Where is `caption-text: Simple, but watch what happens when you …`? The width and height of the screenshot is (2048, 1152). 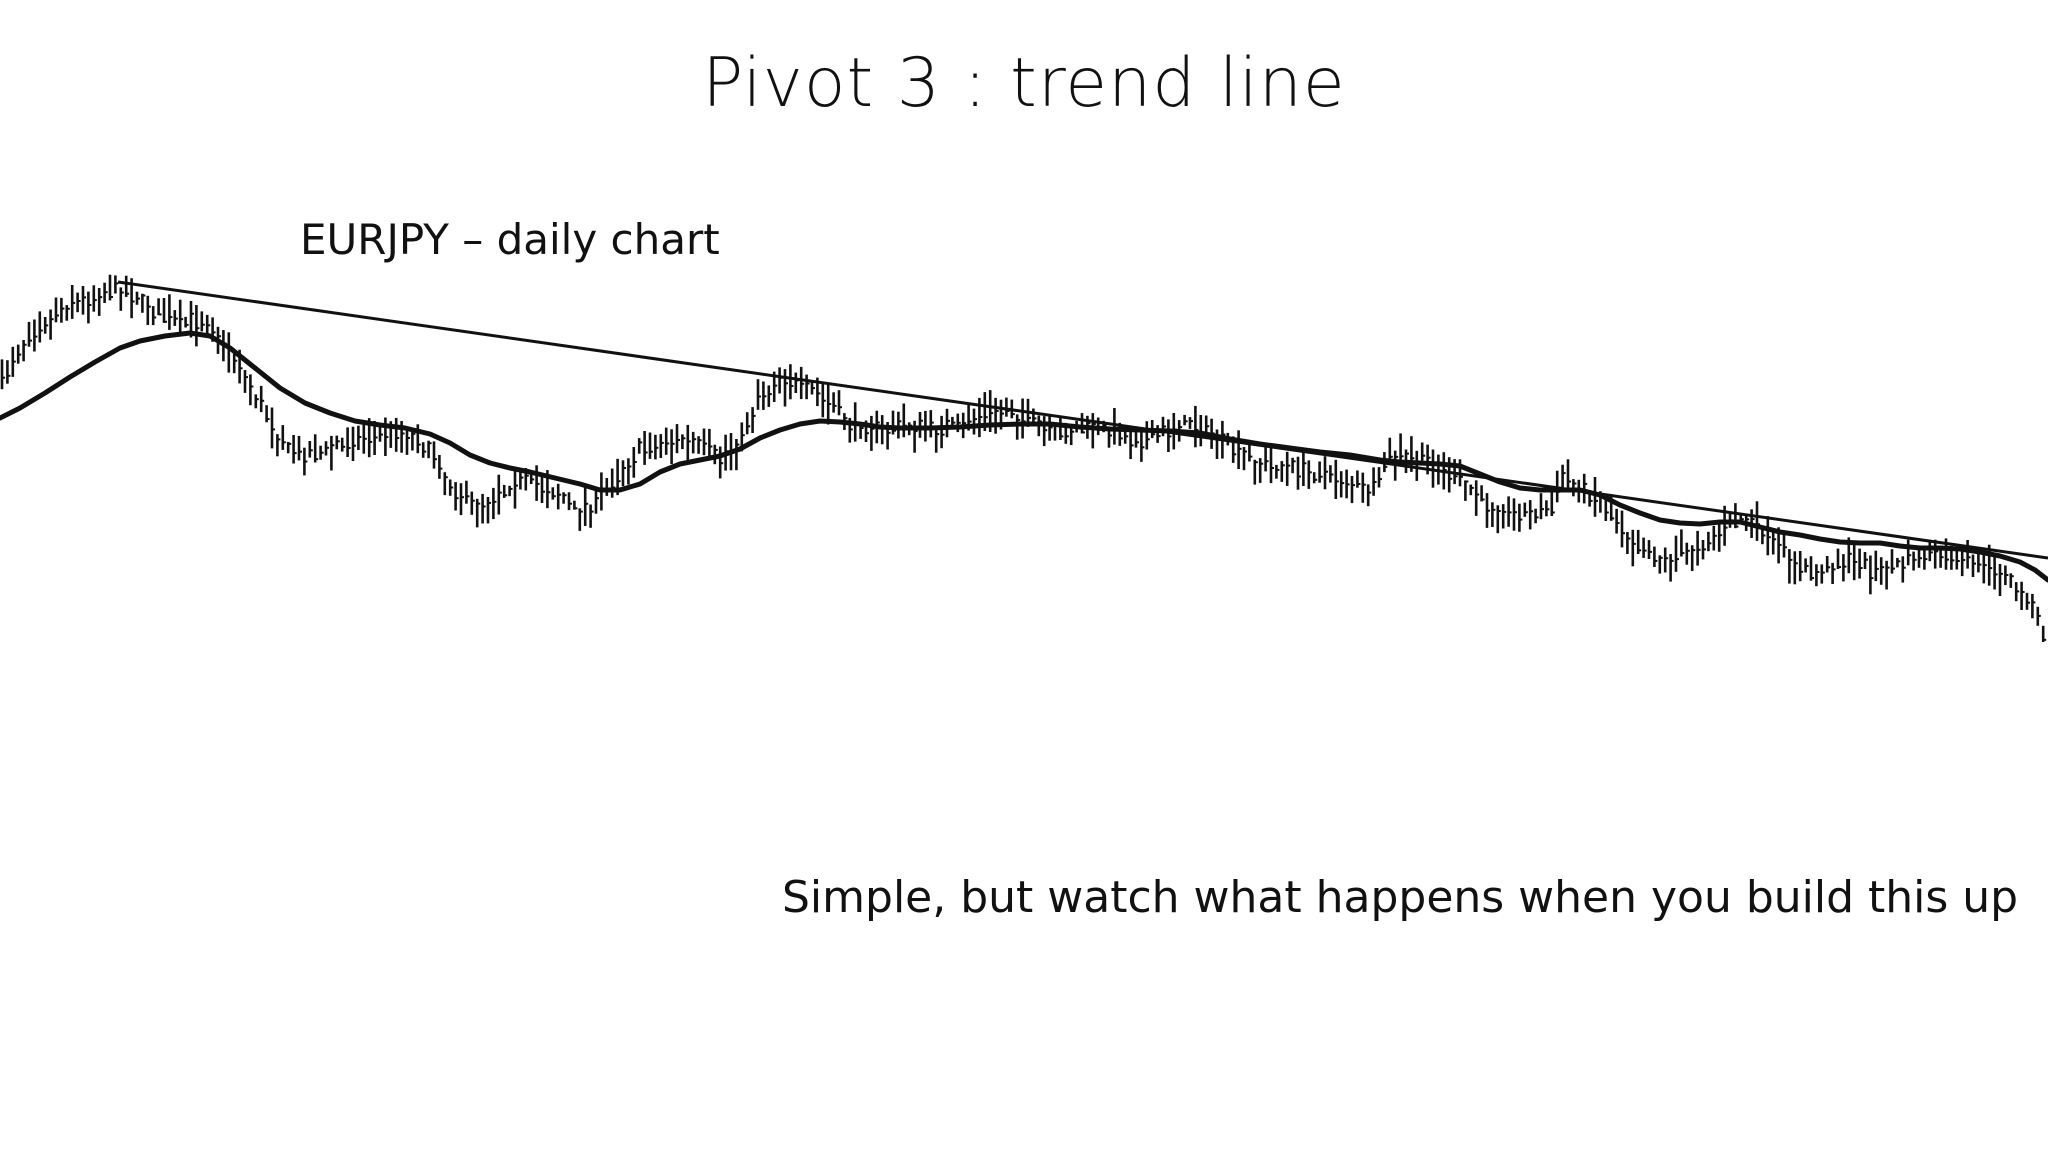 caption-text: Simple, but watch what happens when you … is located at coordinates (1400, 897).